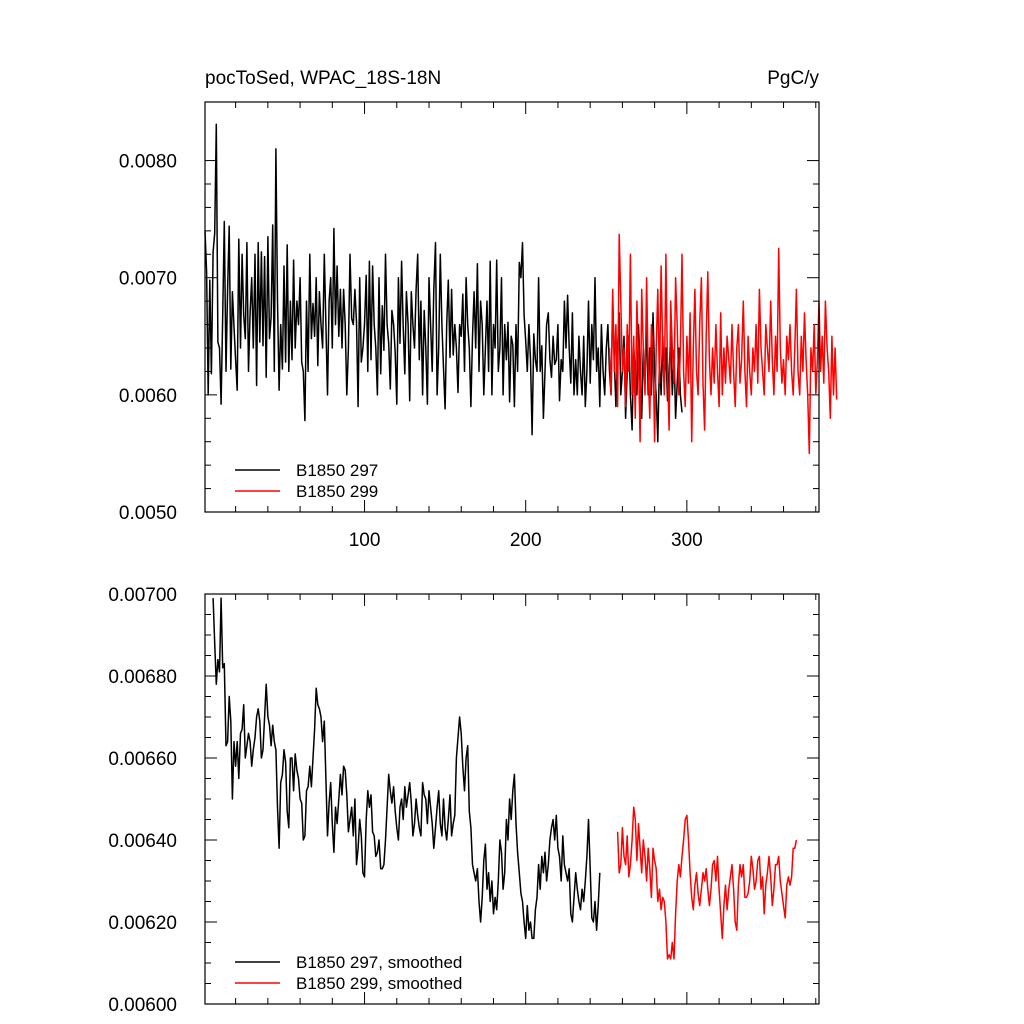  I want to click on bottom-panel-y-tick-label: 0.00660, so click(142, 759).